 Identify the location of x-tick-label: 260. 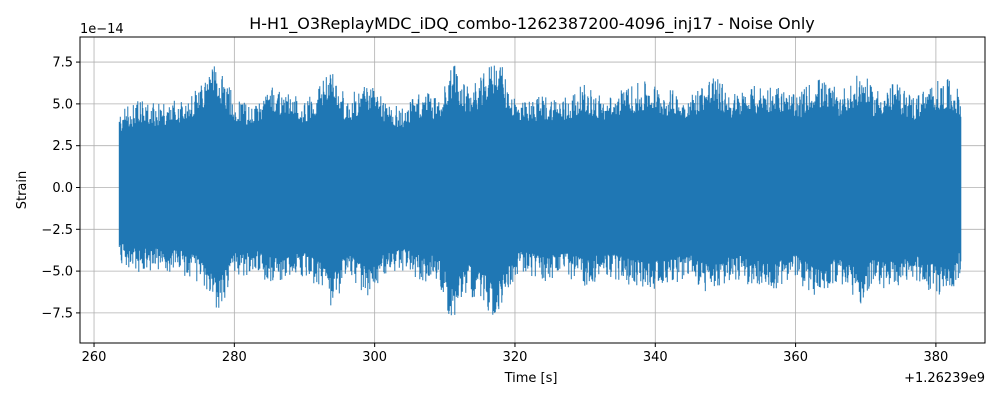
(94, 357).